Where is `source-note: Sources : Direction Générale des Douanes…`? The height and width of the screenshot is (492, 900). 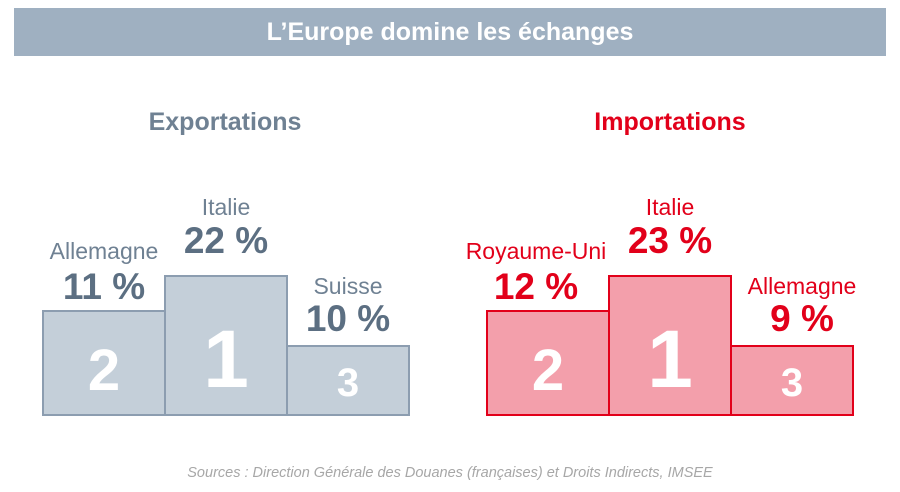
source-note: Sources : Direction Générale des Douanes… is located at coordinates (450, 473).